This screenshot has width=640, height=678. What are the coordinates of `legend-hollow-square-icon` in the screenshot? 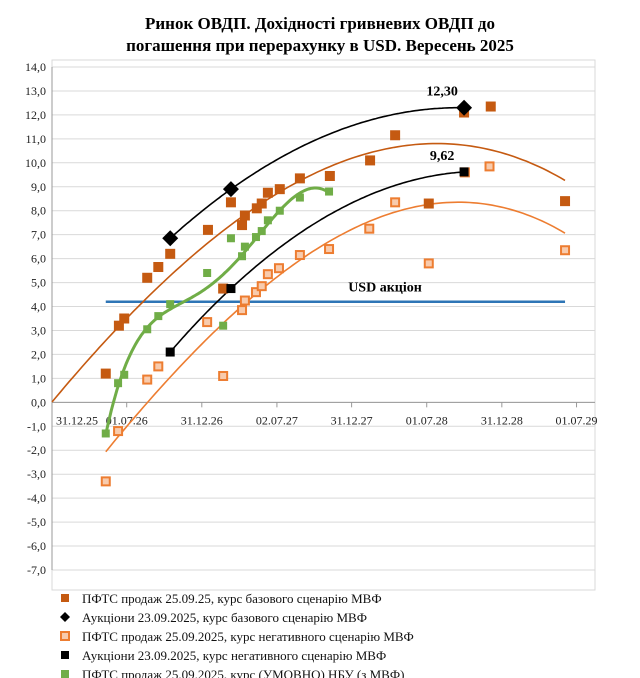 It's located at (65, 636).